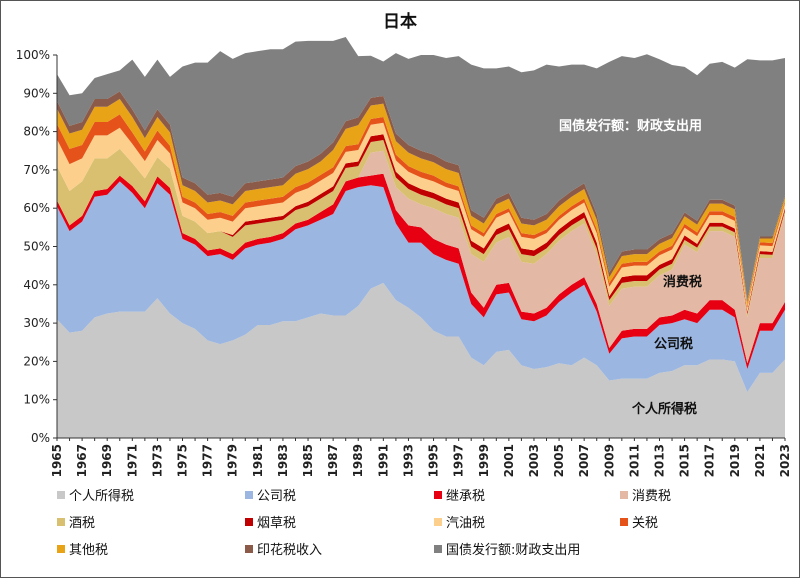  I want to click on x-tick-label: 2011, so click(634, 460).